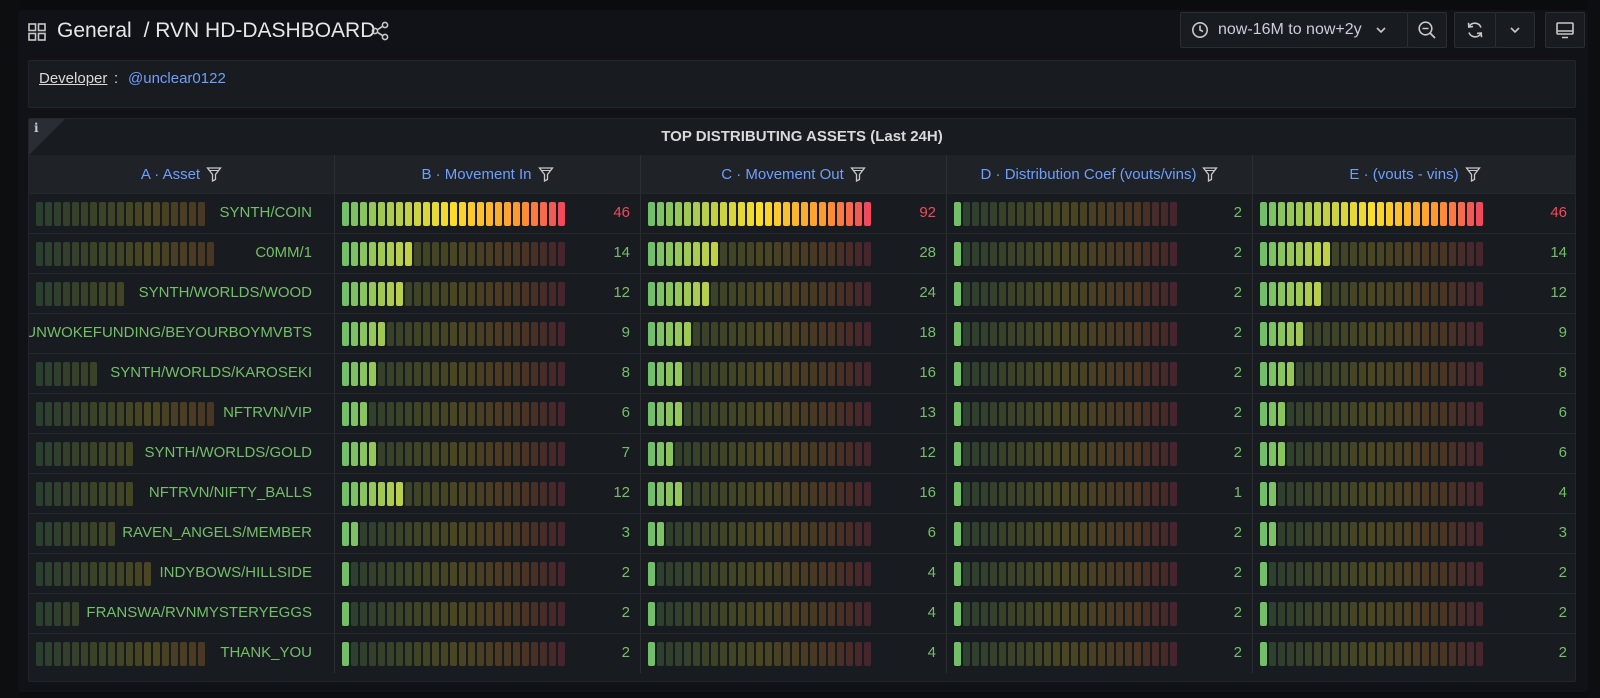  Describe the element at coordinates (267, 412) in the screenshot. I see `asset-name: NFTRVN/VIP` at that location.